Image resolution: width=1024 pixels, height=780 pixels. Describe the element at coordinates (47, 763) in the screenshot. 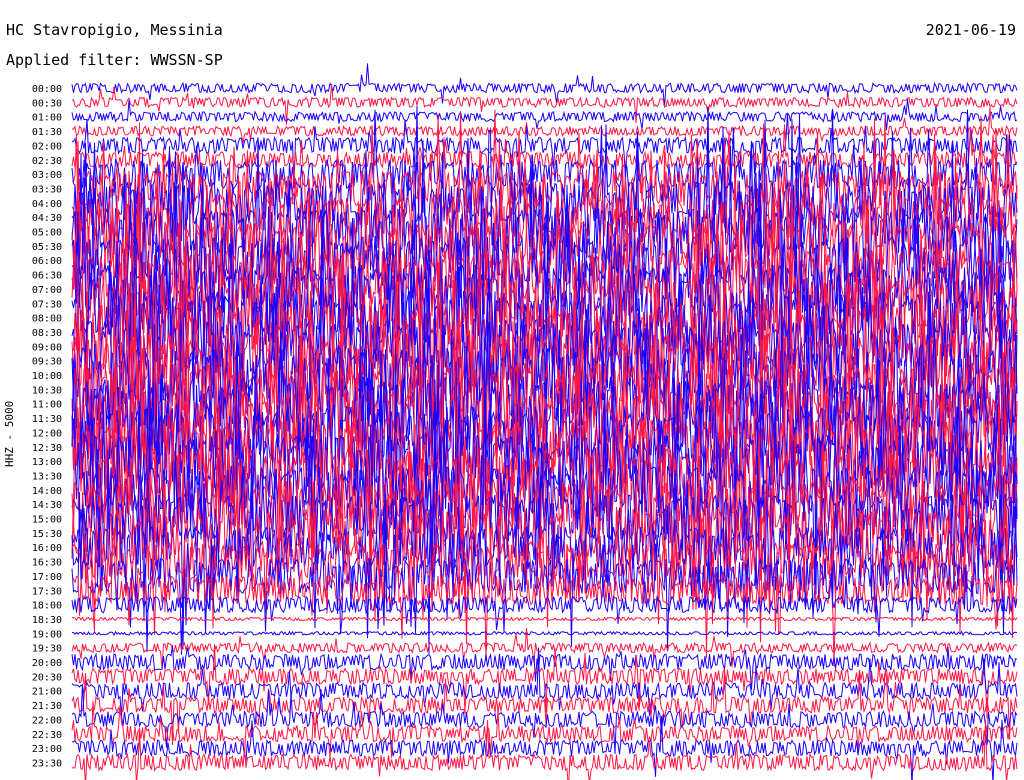

I see `row-time-label: 23:30` at that location.